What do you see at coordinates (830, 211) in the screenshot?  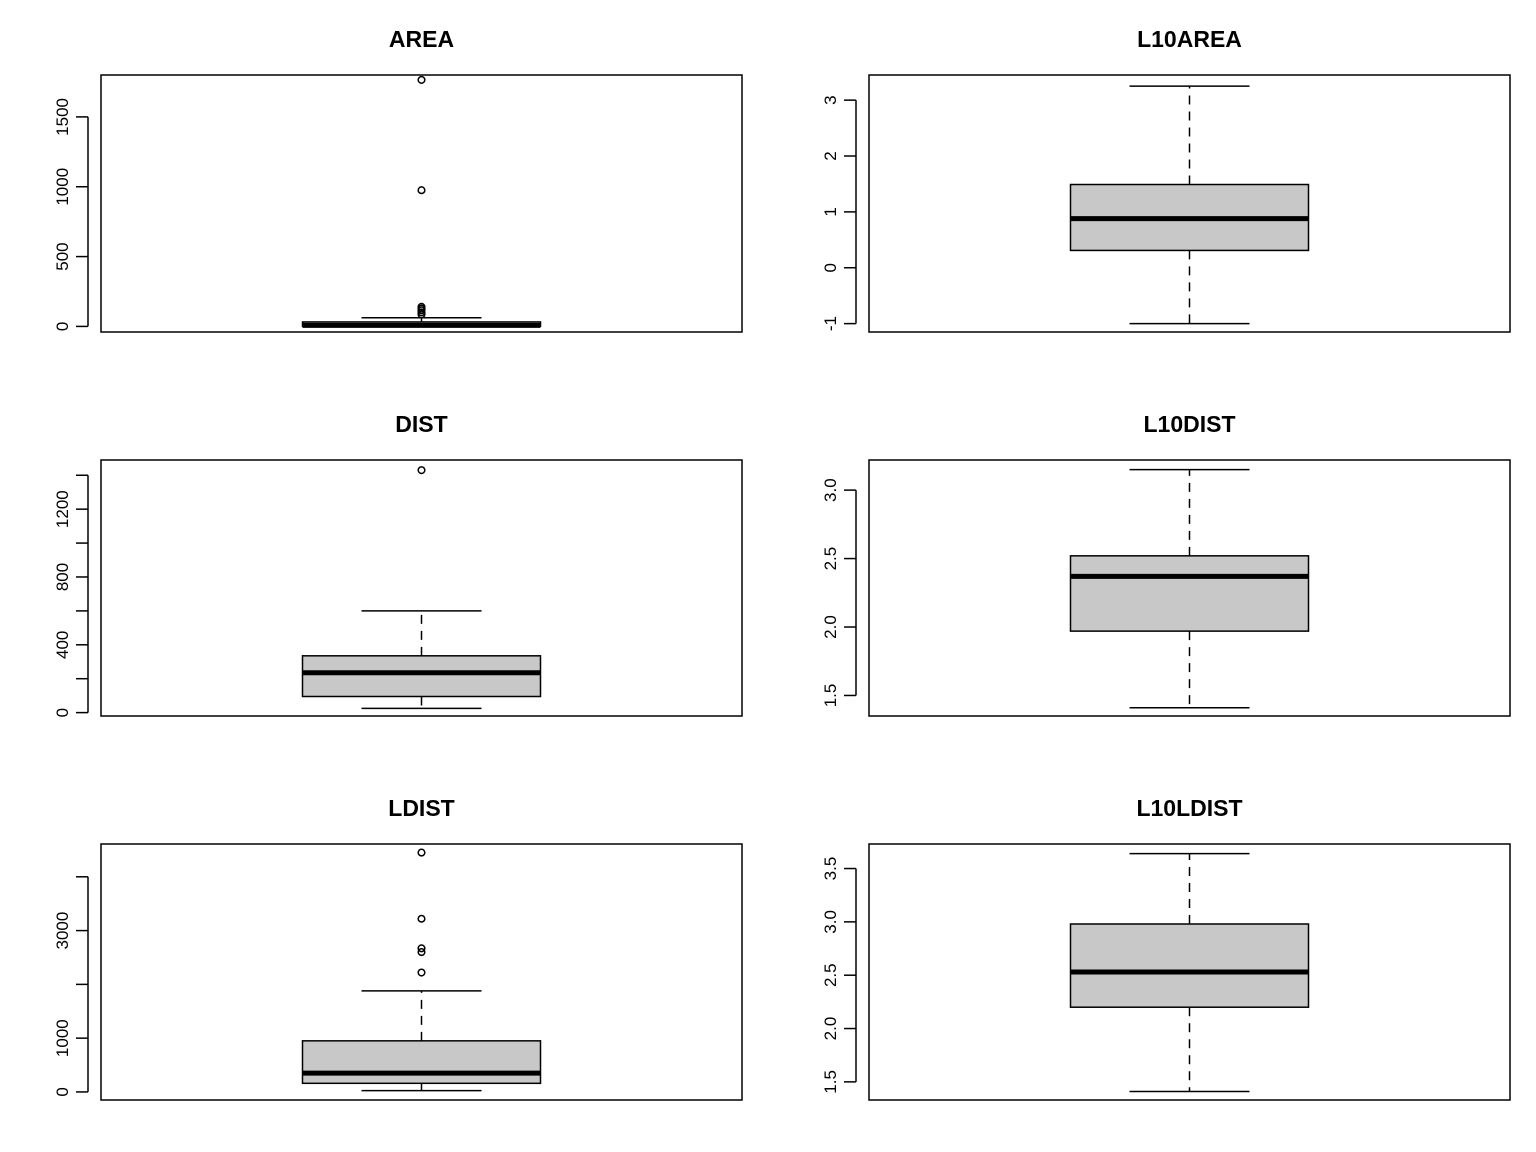 I see `y-tick-label: 1` at bounding box center [830, 211].